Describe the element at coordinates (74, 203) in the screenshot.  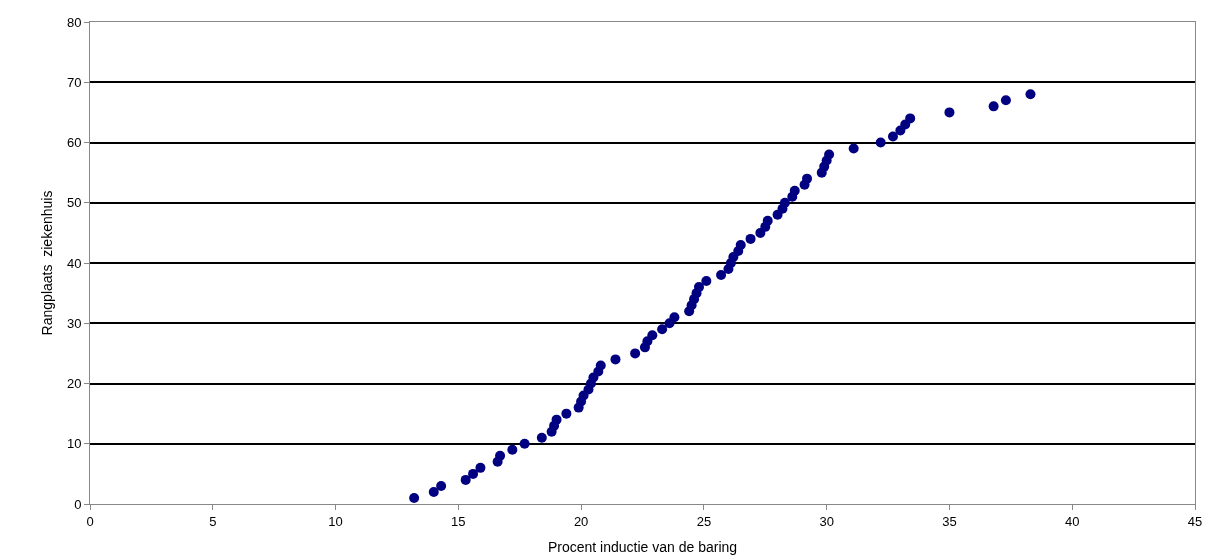
I see `y-tick-label: 50` at that location.